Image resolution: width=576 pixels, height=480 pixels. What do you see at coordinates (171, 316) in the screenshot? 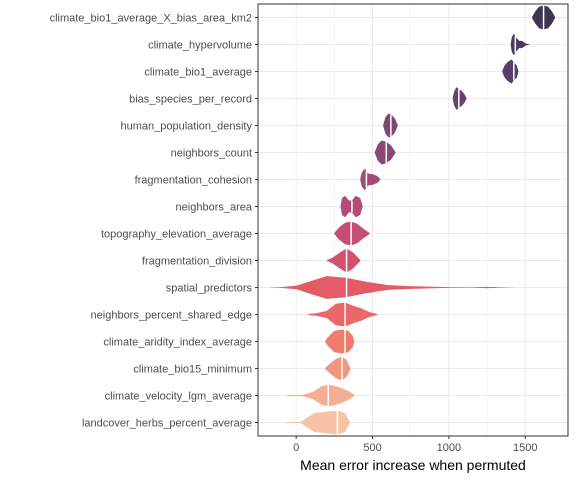
I see `y-tick-label: neighbors_percent_shared_edge` at bounding box center [171, 316].